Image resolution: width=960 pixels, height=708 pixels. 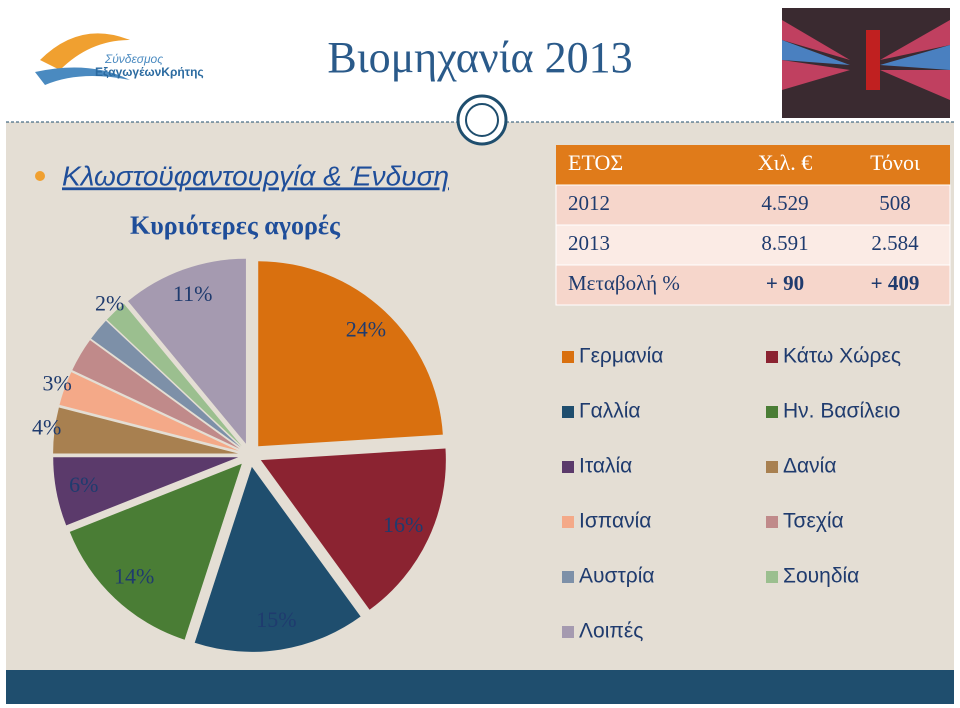 What do you see at coordinates (83, 484) in the screenshot?
I see `data-label: 6%` at bounding box center [83, 484].